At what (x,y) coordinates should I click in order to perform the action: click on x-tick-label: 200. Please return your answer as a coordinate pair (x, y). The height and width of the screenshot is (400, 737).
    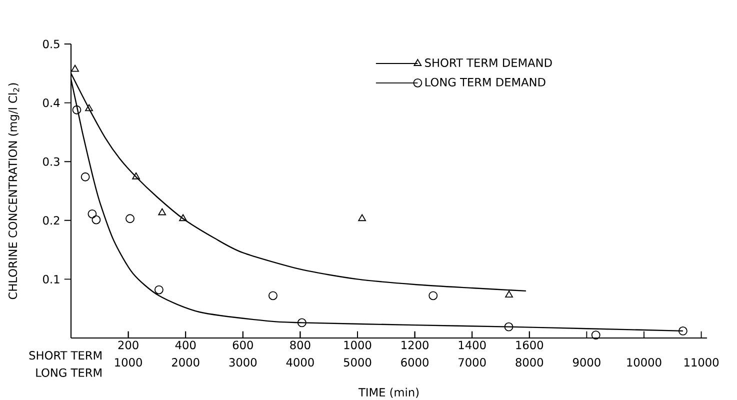
    Looking at the image, I should click on (128, 345).